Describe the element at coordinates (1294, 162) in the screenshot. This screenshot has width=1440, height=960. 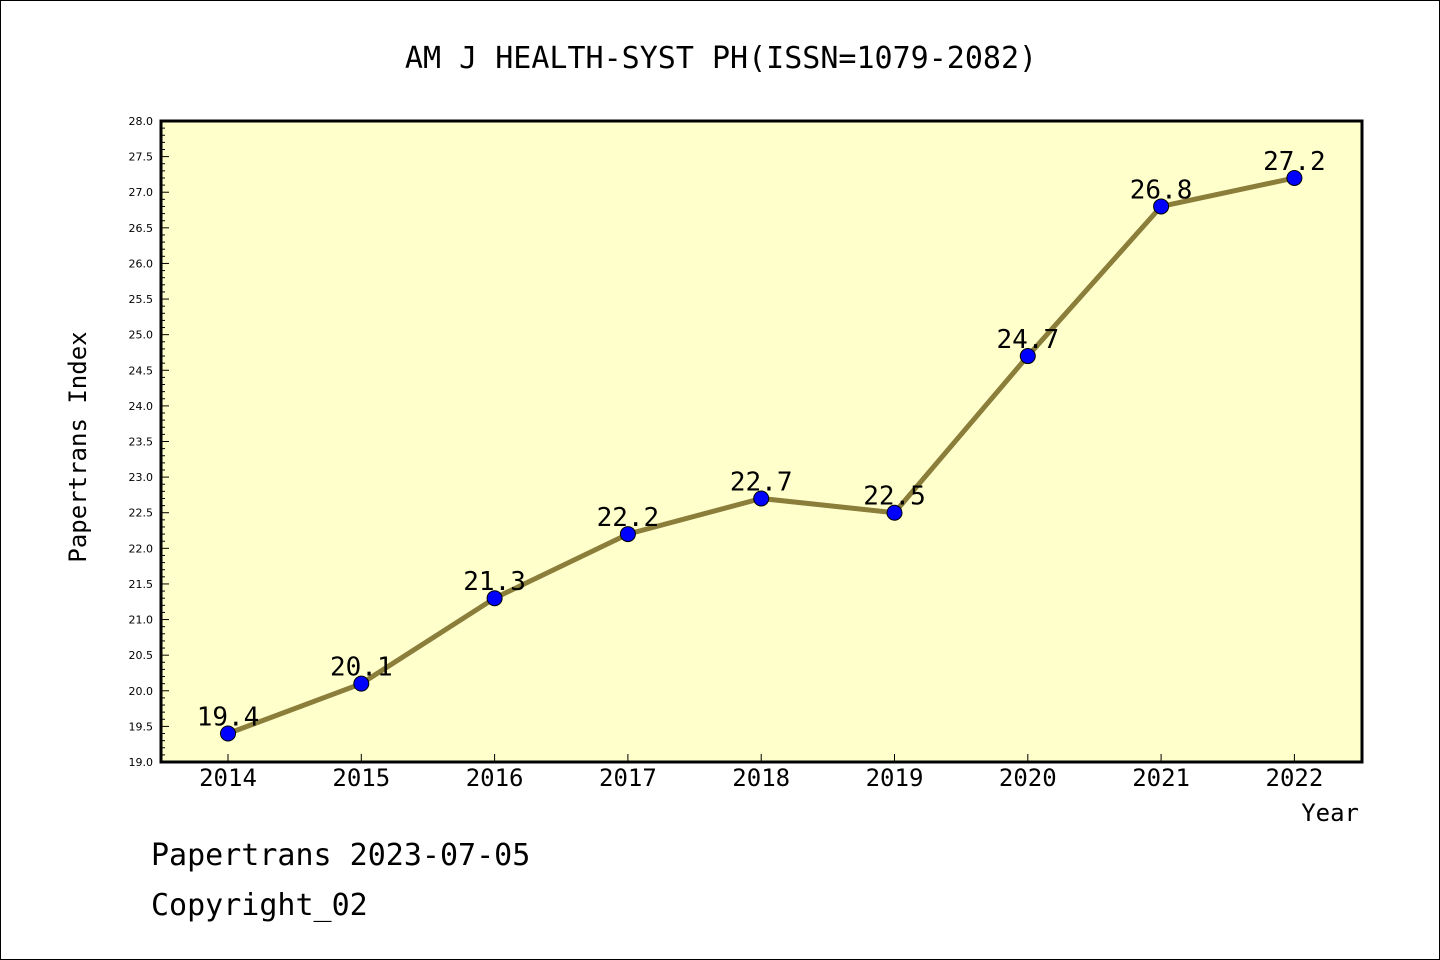
I see `data-label: 27.2` at that location.